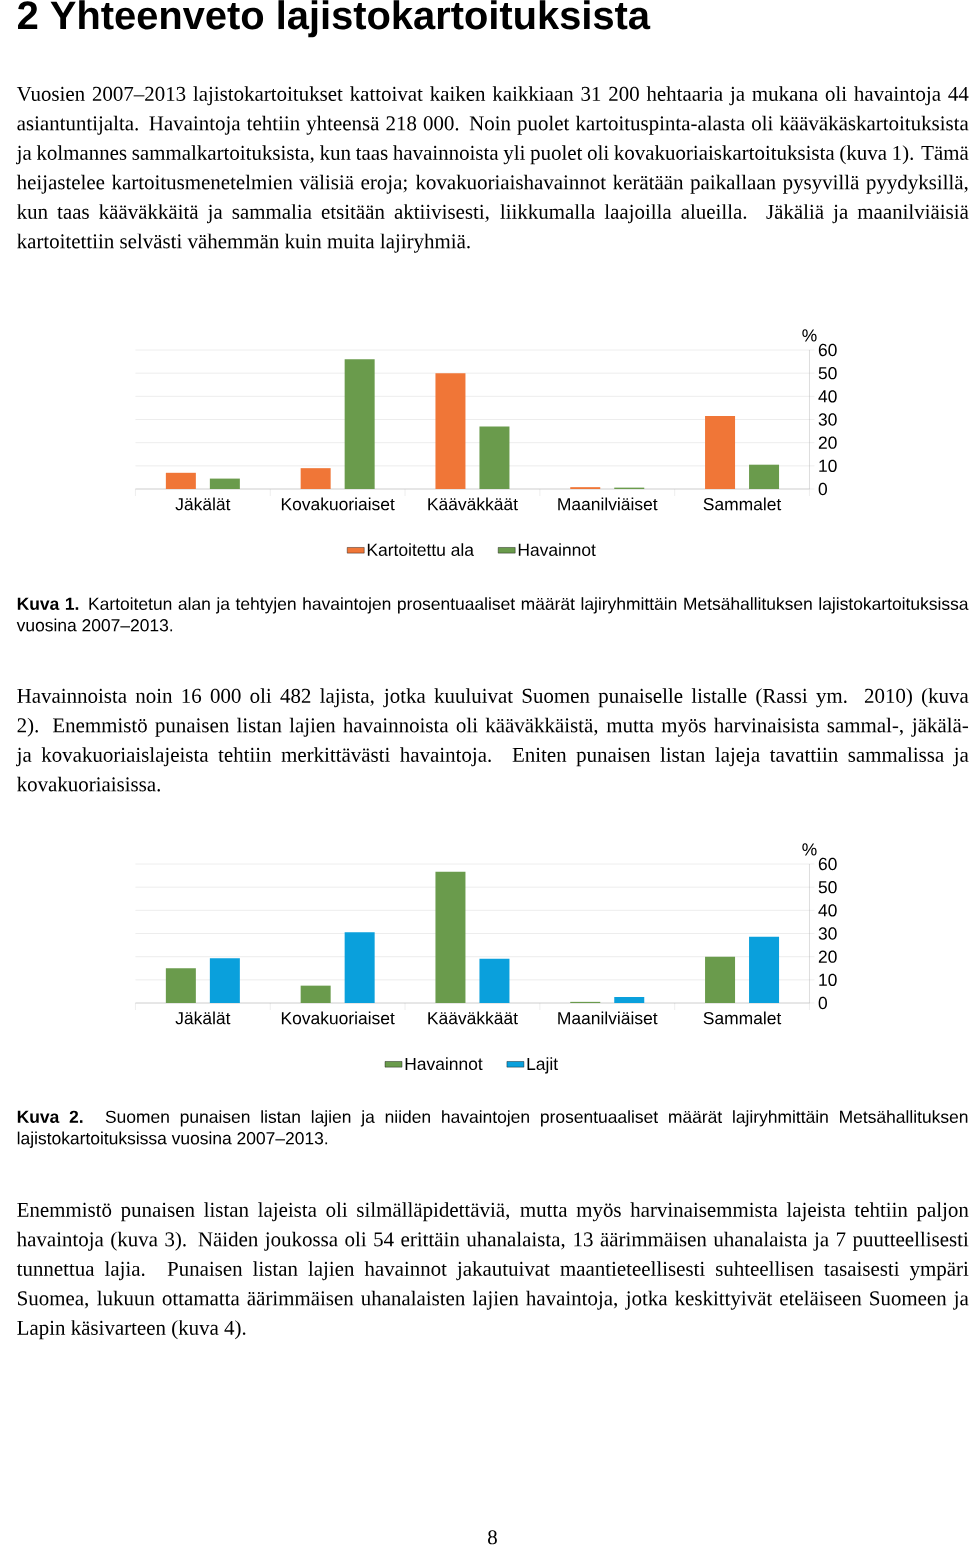 Image resolution: width=972 pixels, height=1549 pixels. I want to click on text: Havainnoista noin 16 000 oli 482 lajista, jotka kuuluivat Suomen punaiselle listalle (Rassi ym. 2010) (kuva 2). Enemmistö punaisen listan lajien havainnoista oli kääväkkäistä, mutta myös harvinaisista sammal-, jäkälä- ja kovakuoriaislajeista tehtiin merkittävästi havaintoja. Eniten punaisen listan lajeja tavattiin sammalissa ja kovakuoriaisissa., so click(492, 740).